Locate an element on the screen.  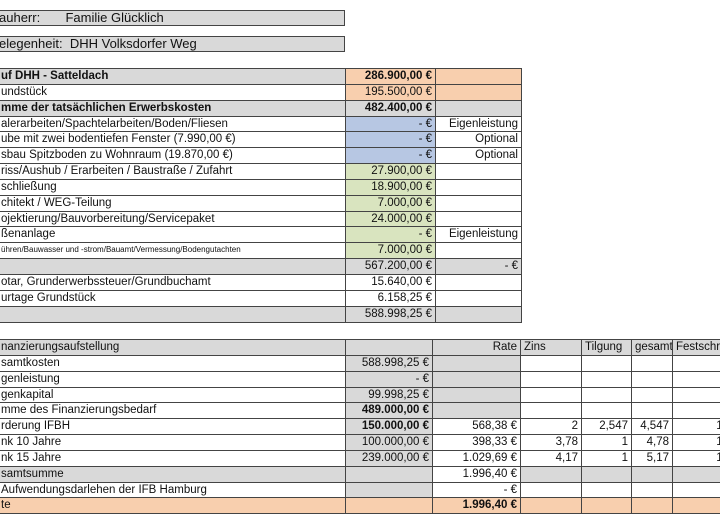
amount-cell: 195.500,00 € is located at coordinates (391, 92).